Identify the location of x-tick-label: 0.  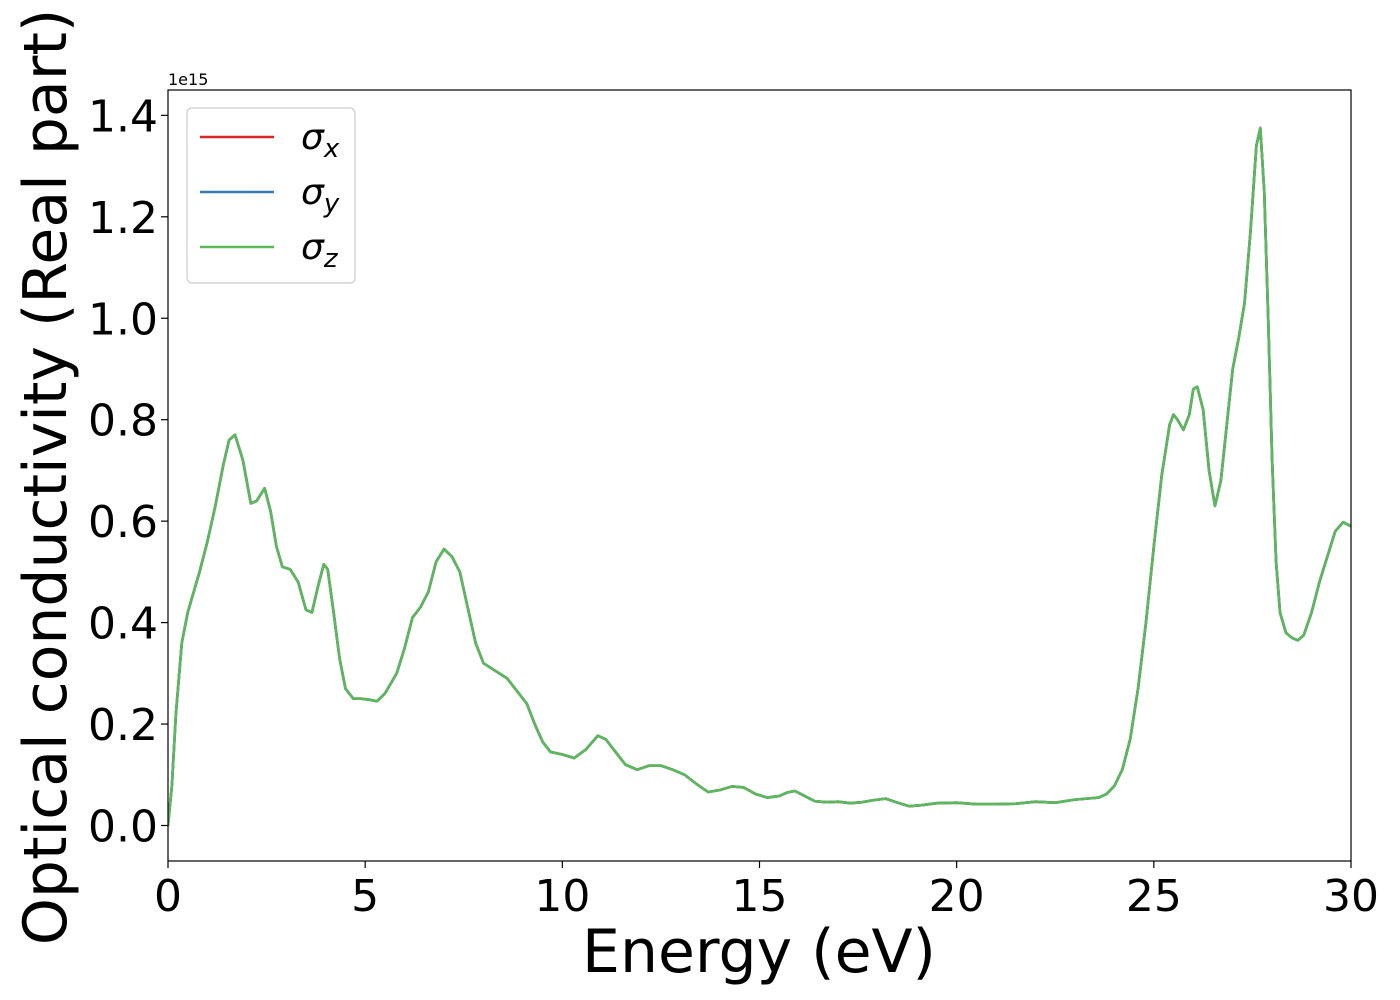
(168, 896).